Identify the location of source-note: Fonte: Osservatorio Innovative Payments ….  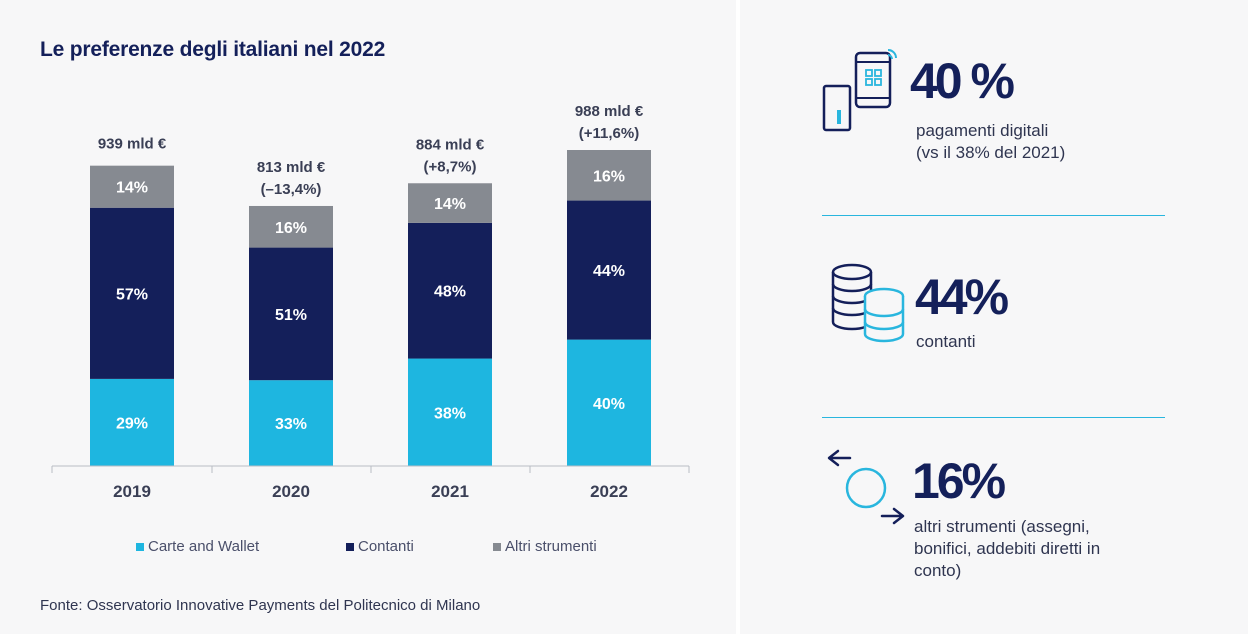
(260, 605).